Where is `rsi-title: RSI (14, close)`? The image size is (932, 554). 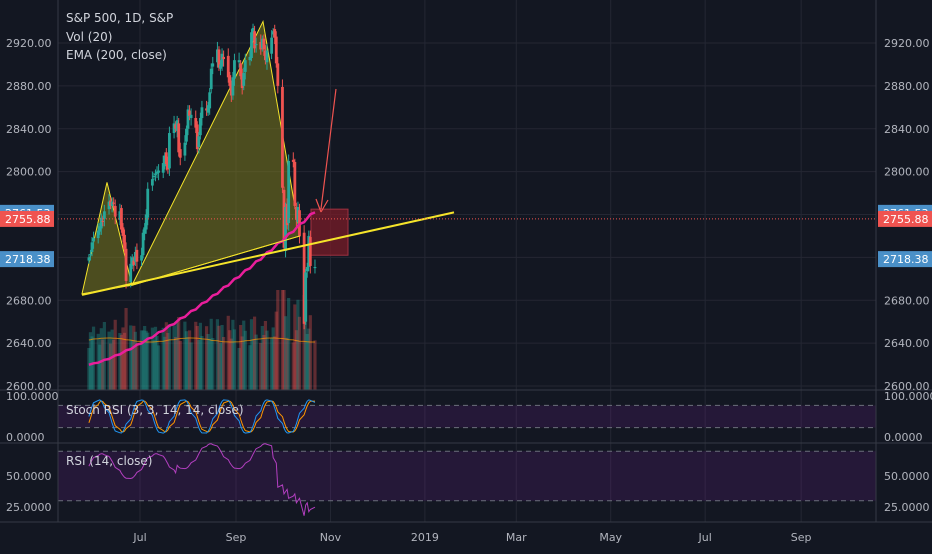
rsi-title: RSI (14, close) is located at coordinates (109, 461).